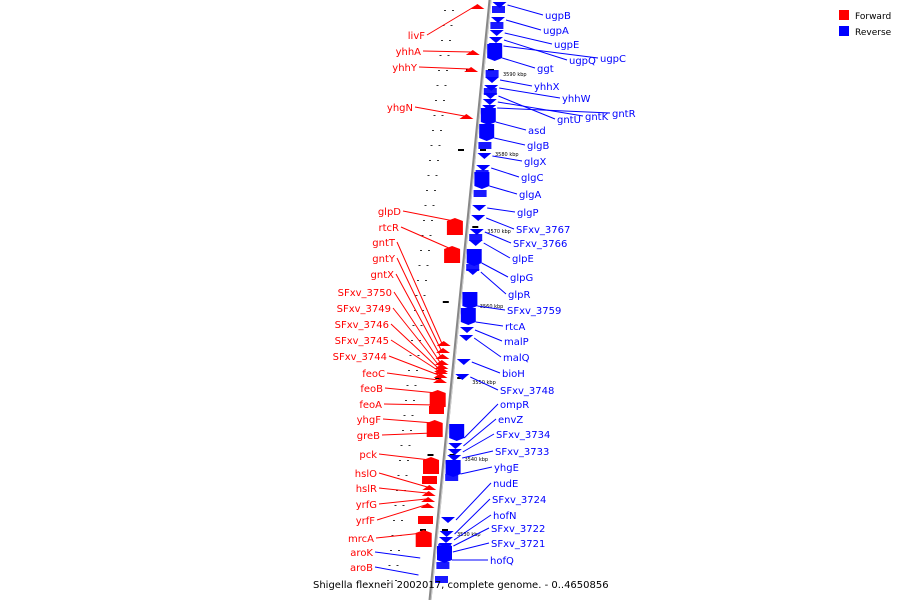  Describe the element at coordinates (389, 228) in the screenshot. I see `forward-gene-label: rtcR` at that location.